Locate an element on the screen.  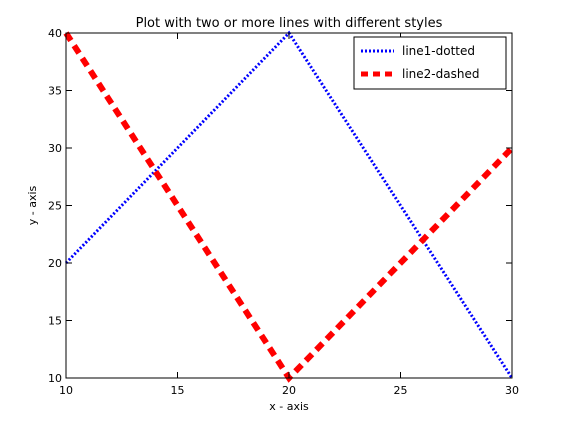
y-axis-label: y - axis is located at coordinates (32, 205).